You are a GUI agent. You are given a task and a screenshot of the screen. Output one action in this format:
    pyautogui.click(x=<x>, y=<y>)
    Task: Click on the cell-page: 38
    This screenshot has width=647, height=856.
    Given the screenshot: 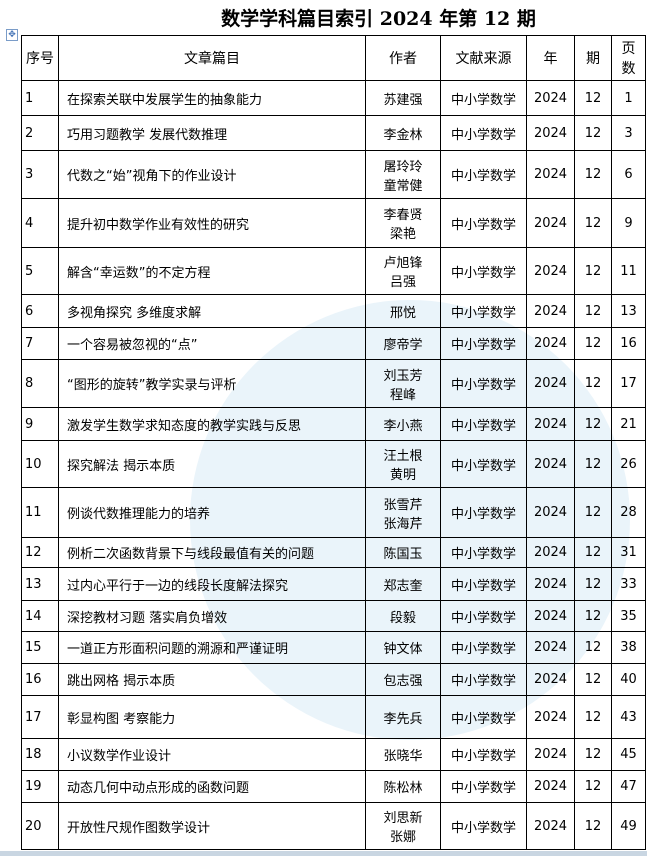 What is the action you would take?
    pyautogui.click(x=628, y=647)
    